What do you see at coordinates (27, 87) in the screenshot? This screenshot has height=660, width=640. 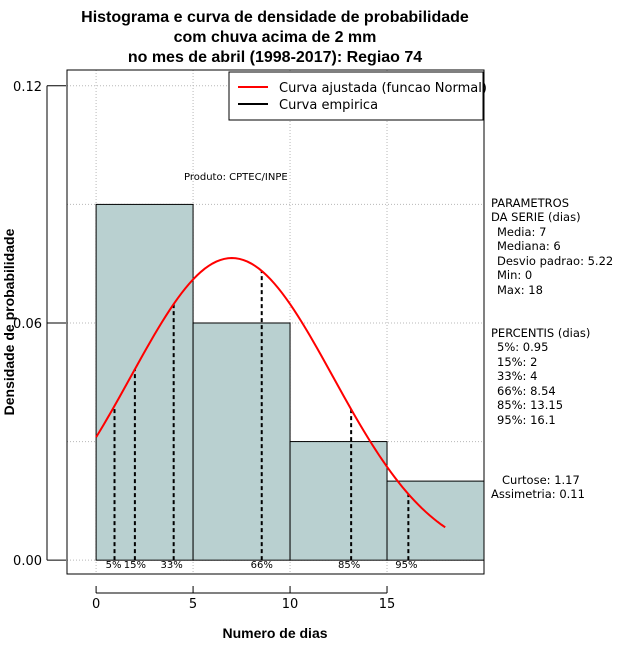 I see `y-tick-label: 0.12` at bounding box center [27, 87].